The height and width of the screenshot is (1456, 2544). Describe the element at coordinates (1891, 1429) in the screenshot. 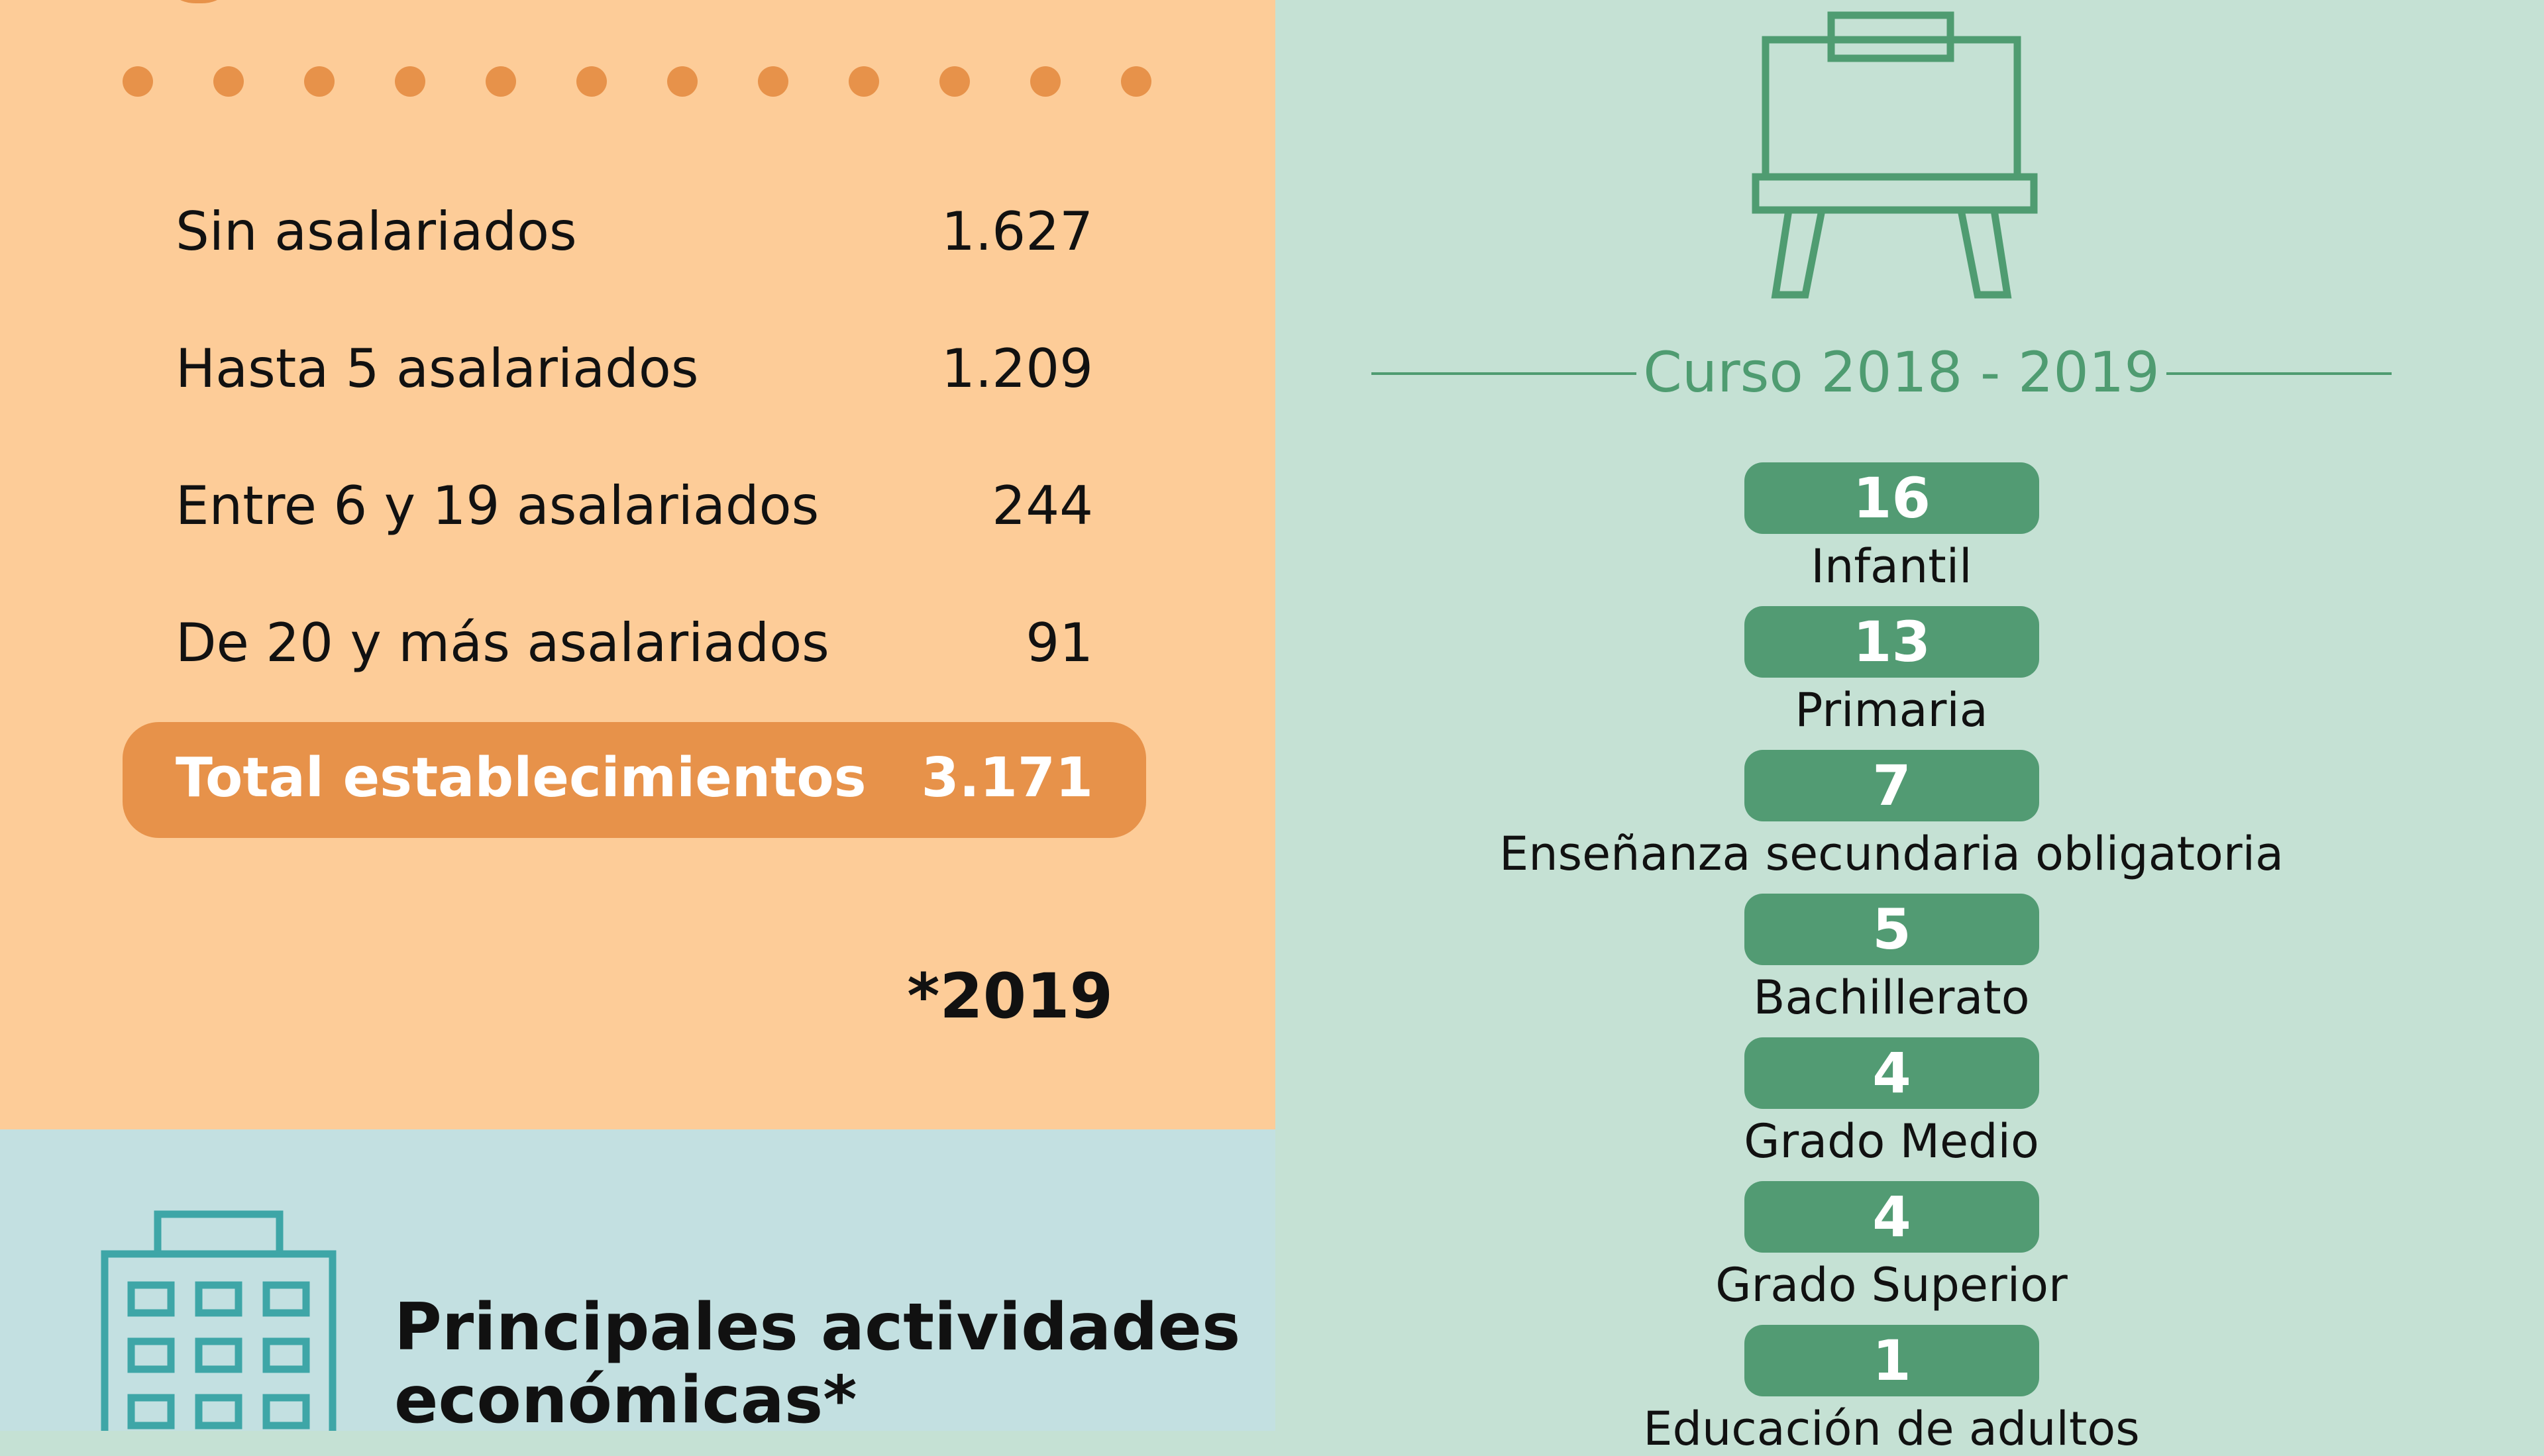

I see `level-label: Educación de adultos` at that location.